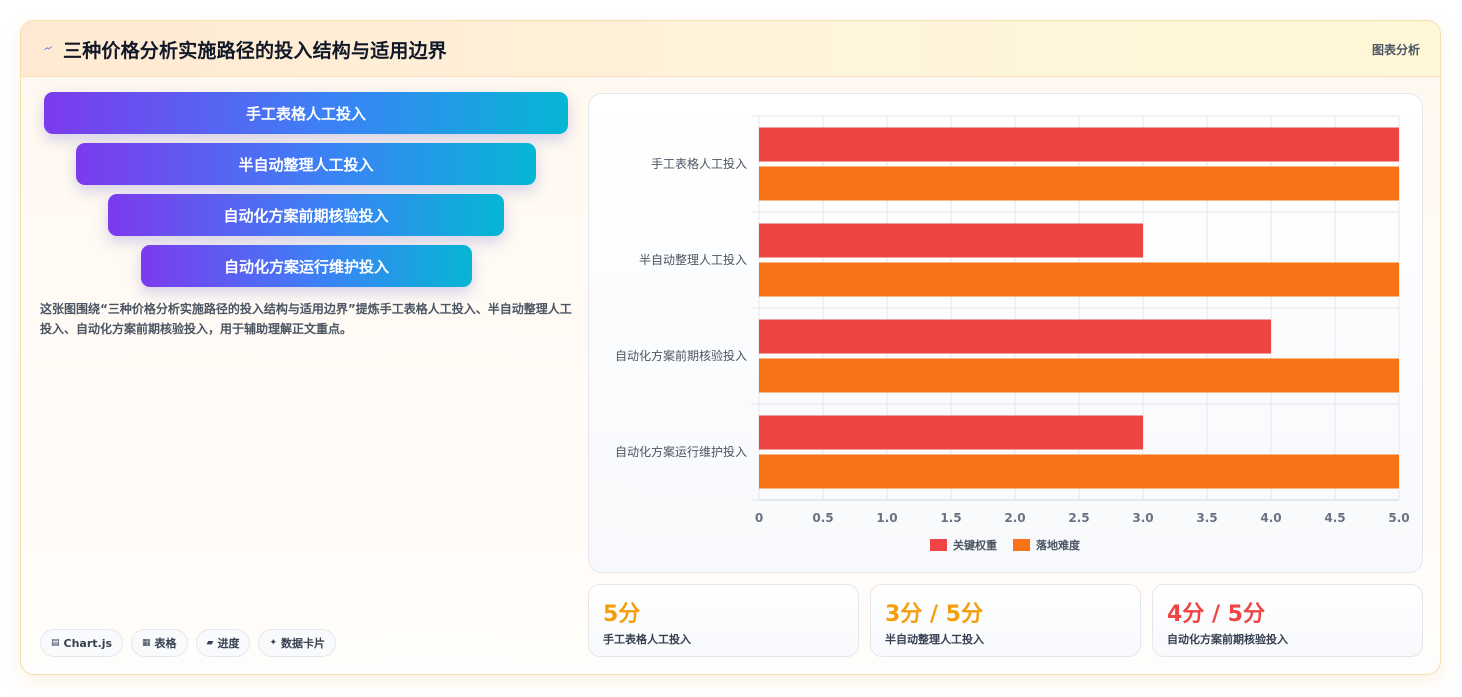 This screenshot has width=1462, height=697. I want to click on funnel-step-1: 手工表格人工投入, so click(306, 113).